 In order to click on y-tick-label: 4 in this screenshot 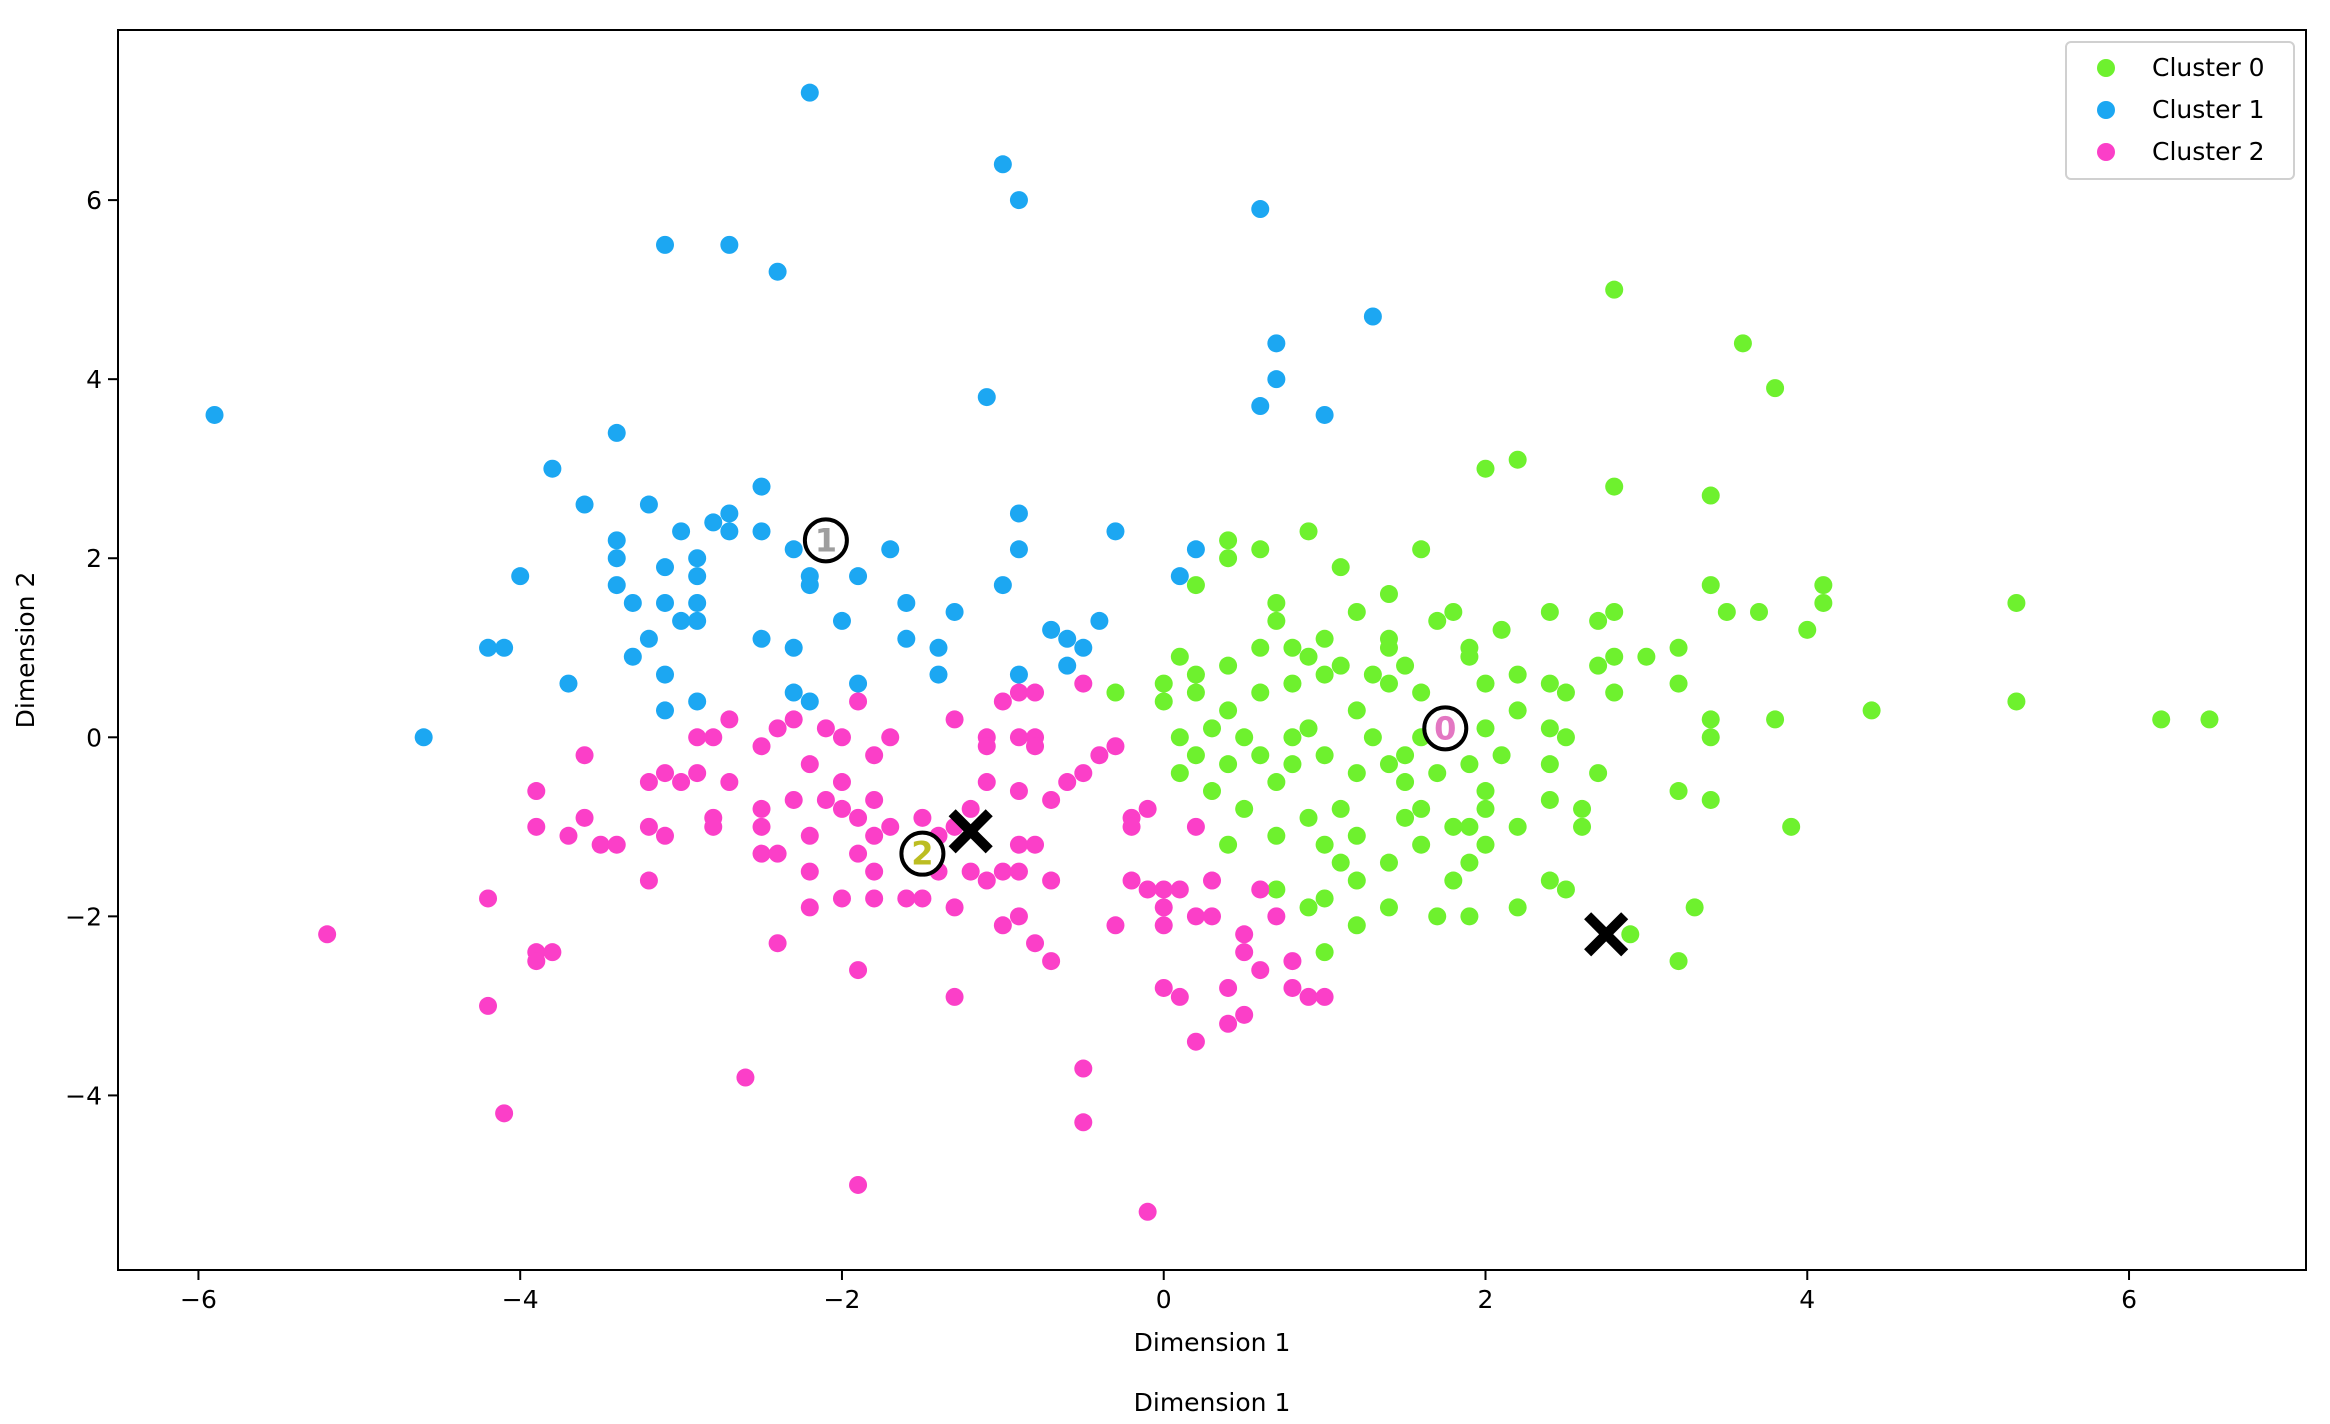, I will do `click(94, 379)`.